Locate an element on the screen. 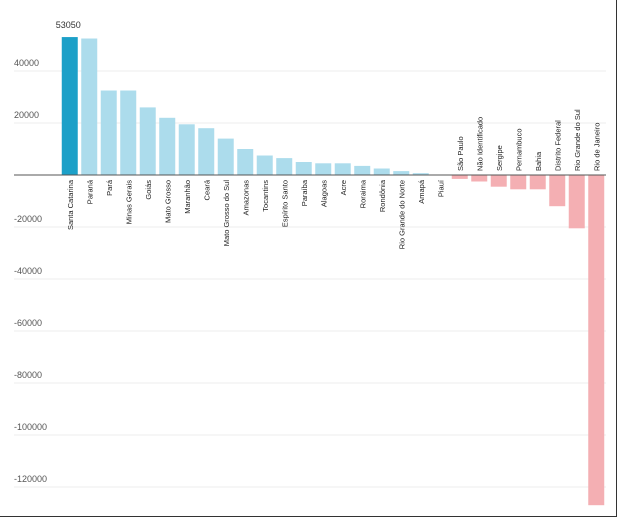 Image resolution: width=618 pixels, height=518 pixels. y-tick-label: -40000 is located at coordinates (28, 271).